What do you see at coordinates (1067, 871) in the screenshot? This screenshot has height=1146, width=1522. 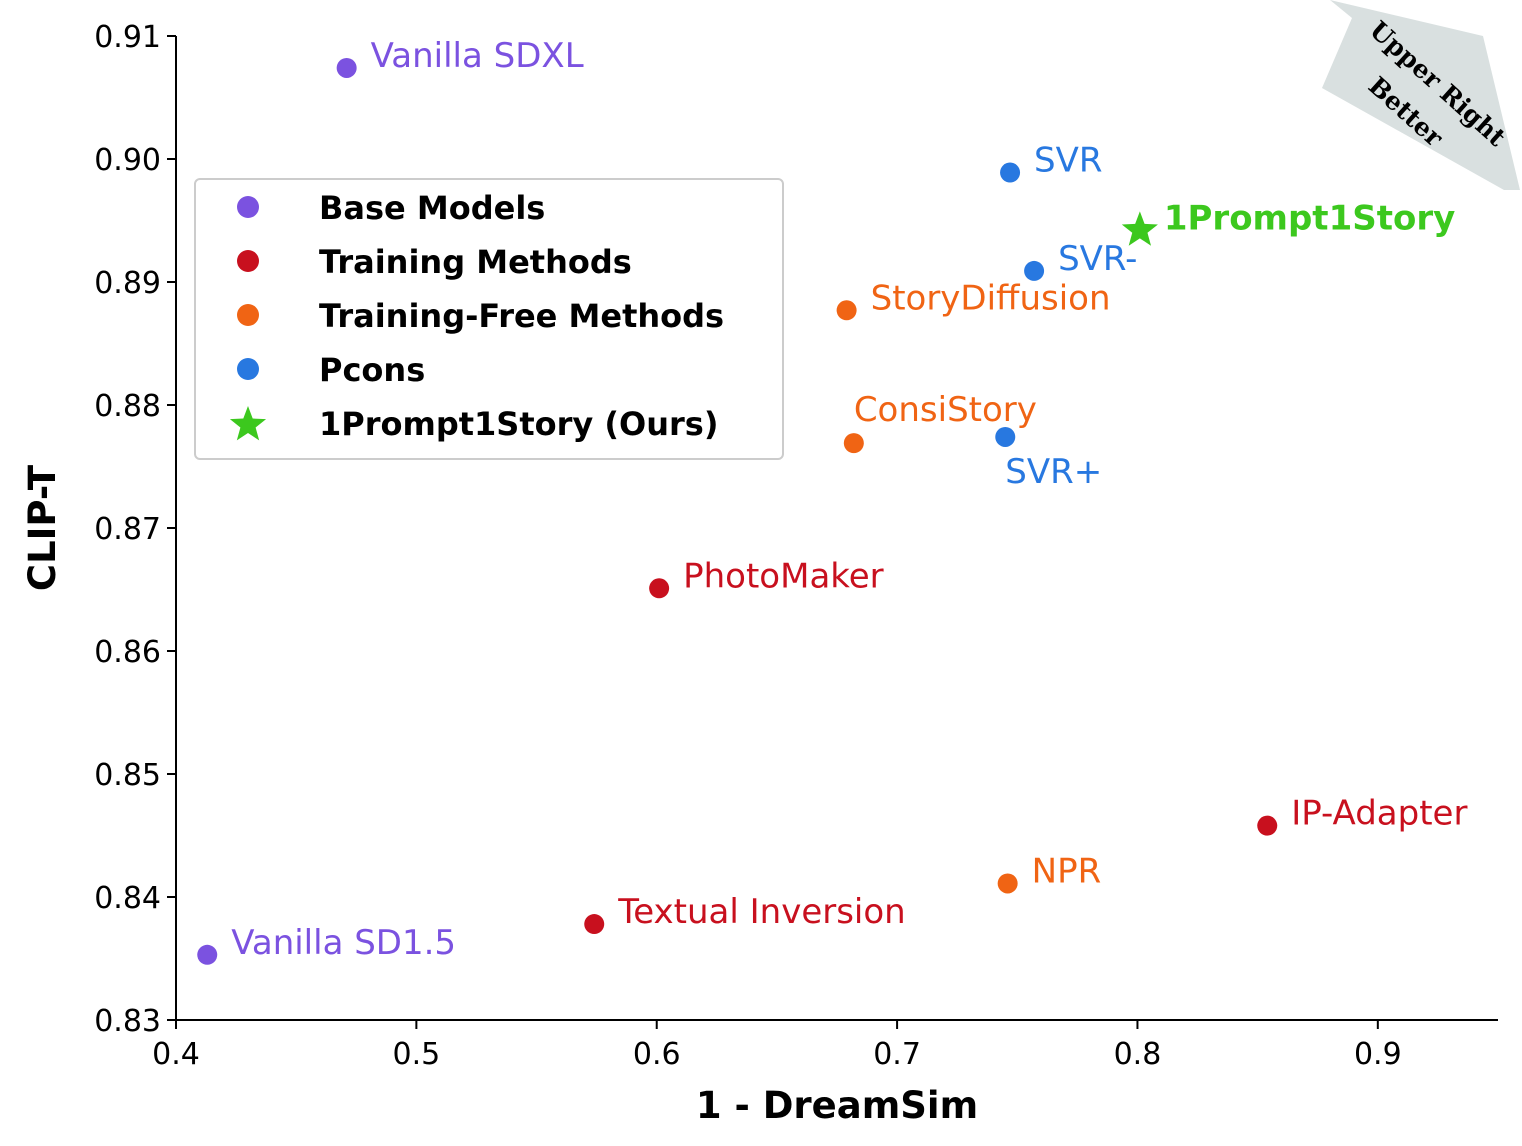 I see `label-npr: NPR` at bounding box center [1067, 871].